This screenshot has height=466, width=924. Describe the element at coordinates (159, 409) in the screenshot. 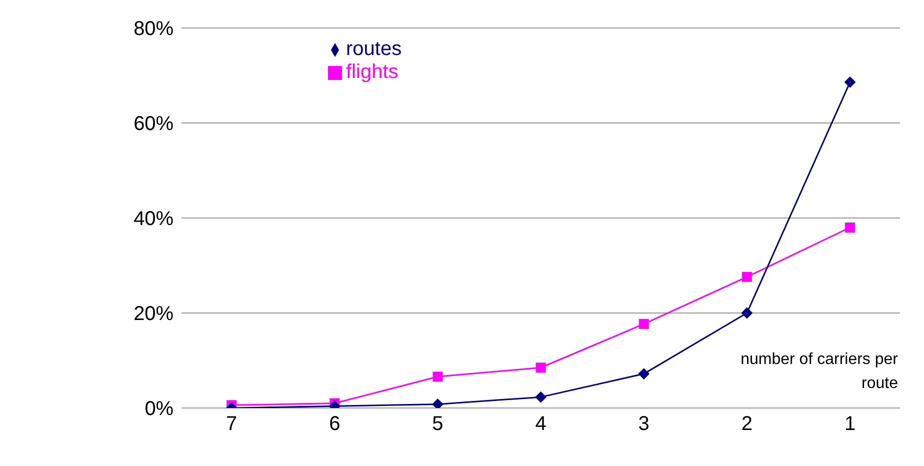

I see `y-tick-label: 0%` at that location.